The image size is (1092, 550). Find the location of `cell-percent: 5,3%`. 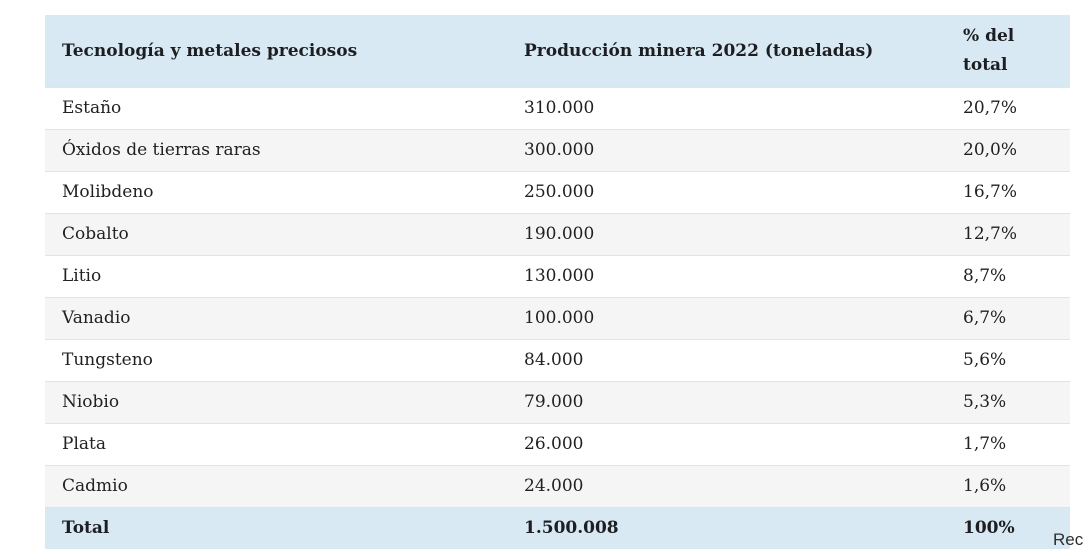

cell-percent: 5,3% is located at coordinates (985, 402).